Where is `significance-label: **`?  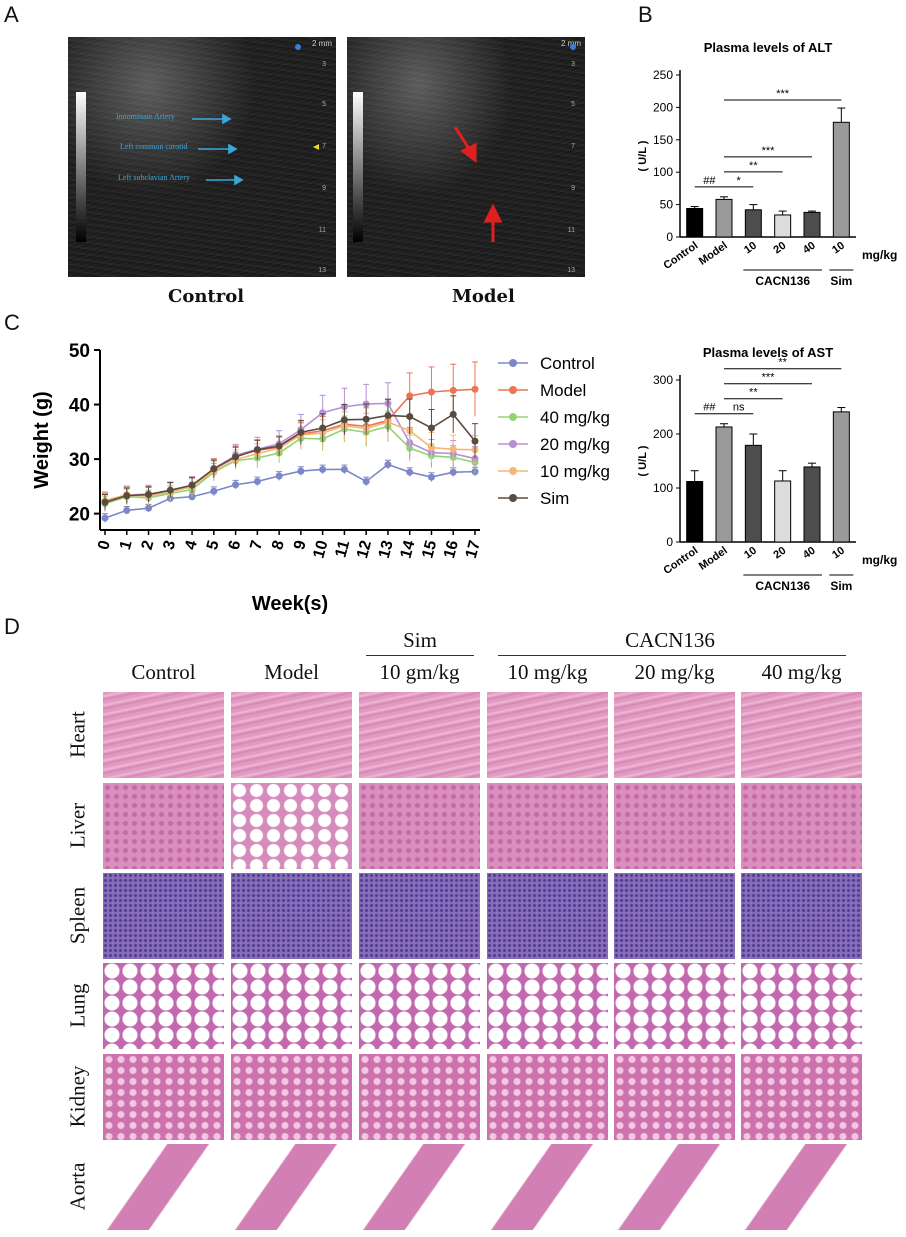
significance-label: ** is located at coordinates (782, 363).